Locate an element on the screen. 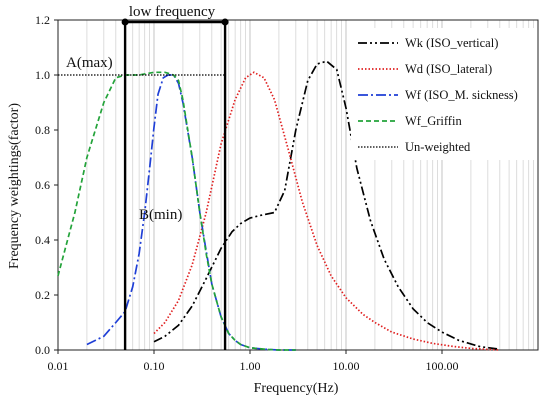 The image size is (550, 401). low-frequency-upper-bound-dot is located at coordinates (225, 22).